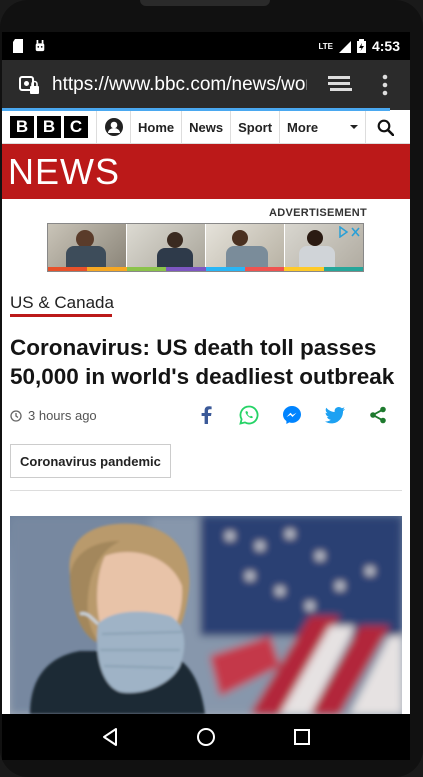  I want to click on page-load-progress, so click(196, 109).